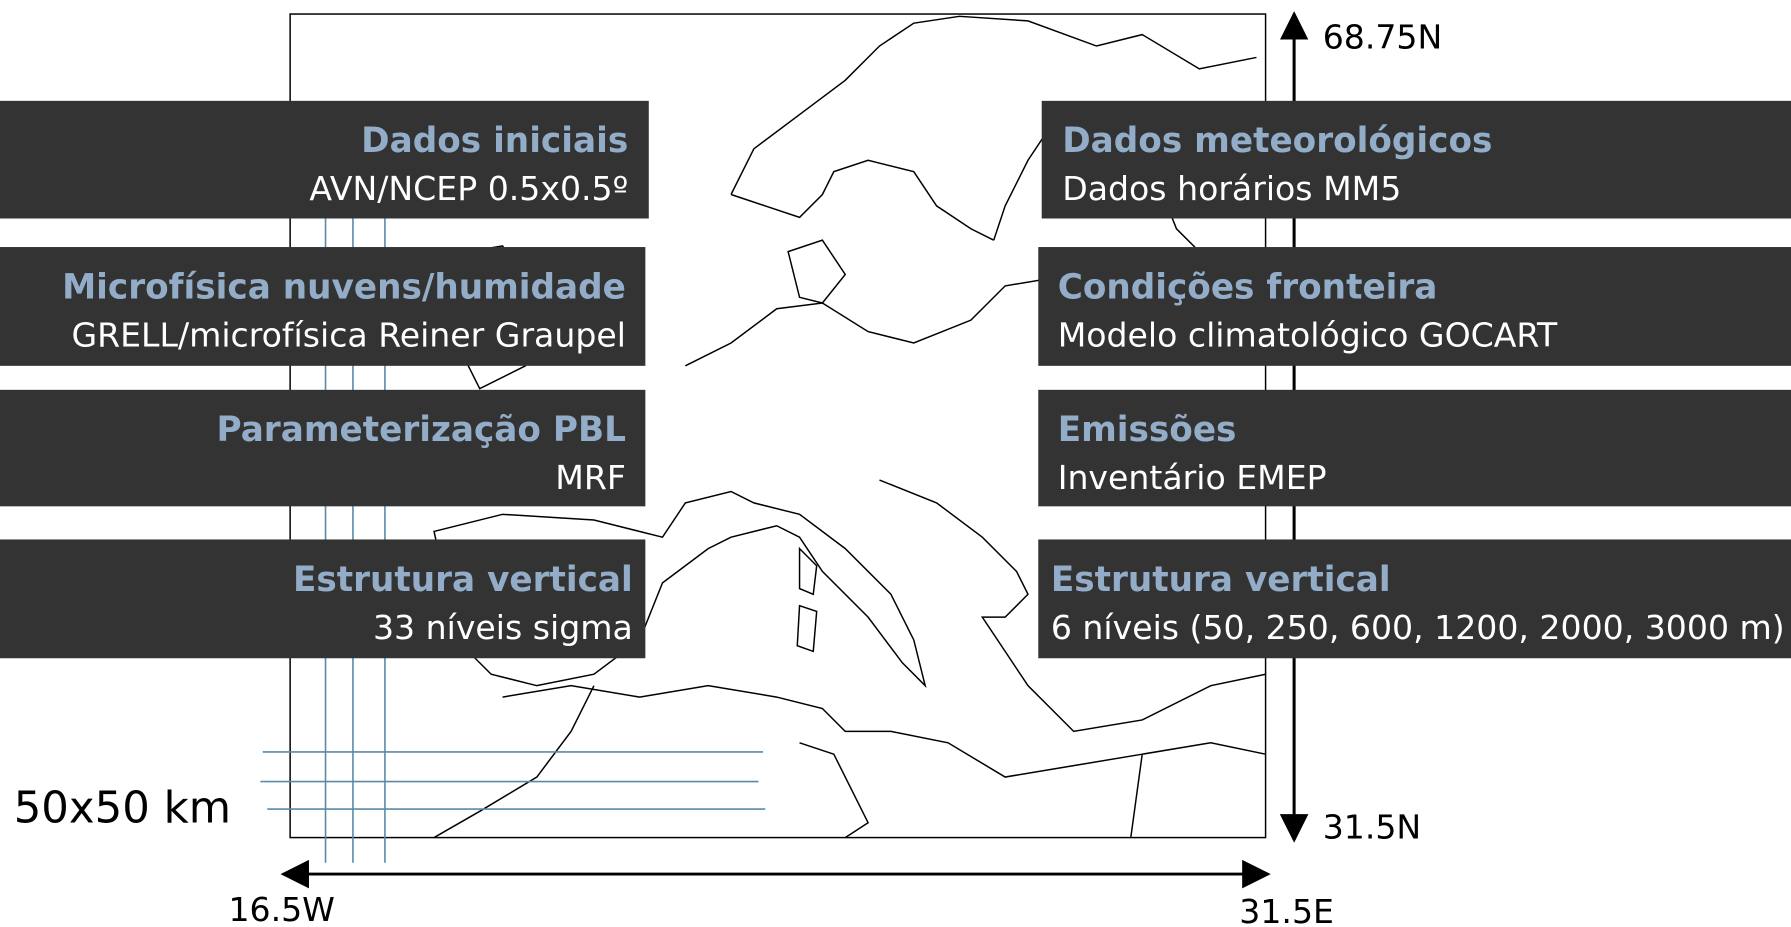  What do you see at coordinates (1248, 287) in the screenshot?
I see `right-box-title: Condições fronteira` at bounding box center [1248, 287].